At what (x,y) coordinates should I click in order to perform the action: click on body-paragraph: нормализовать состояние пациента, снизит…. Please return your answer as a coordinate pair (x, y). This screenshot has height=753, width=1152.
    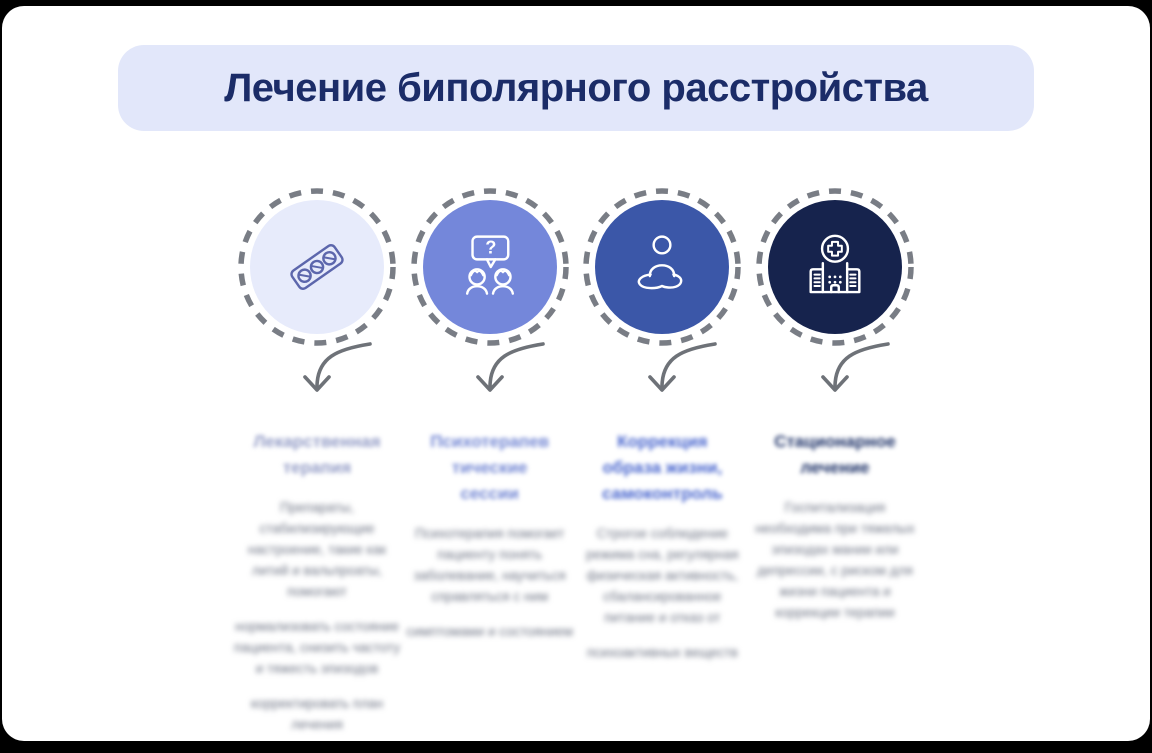
    Looking at the image, I should click on (317, 647).